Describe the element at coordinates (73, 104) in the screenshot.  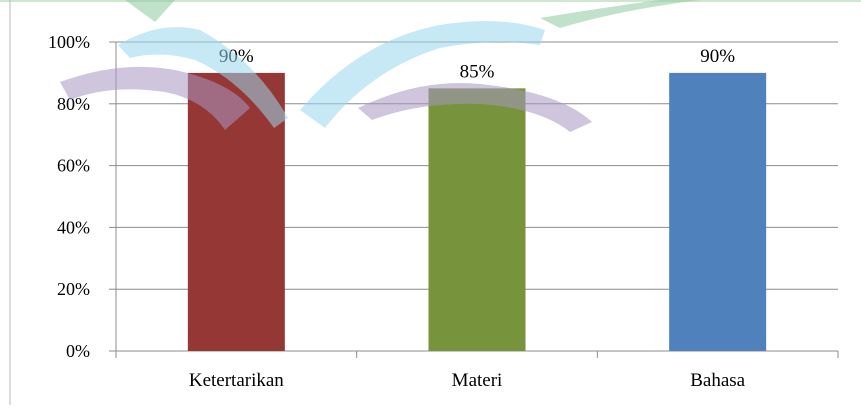
I see `y-tick-label: 80%` at that location.